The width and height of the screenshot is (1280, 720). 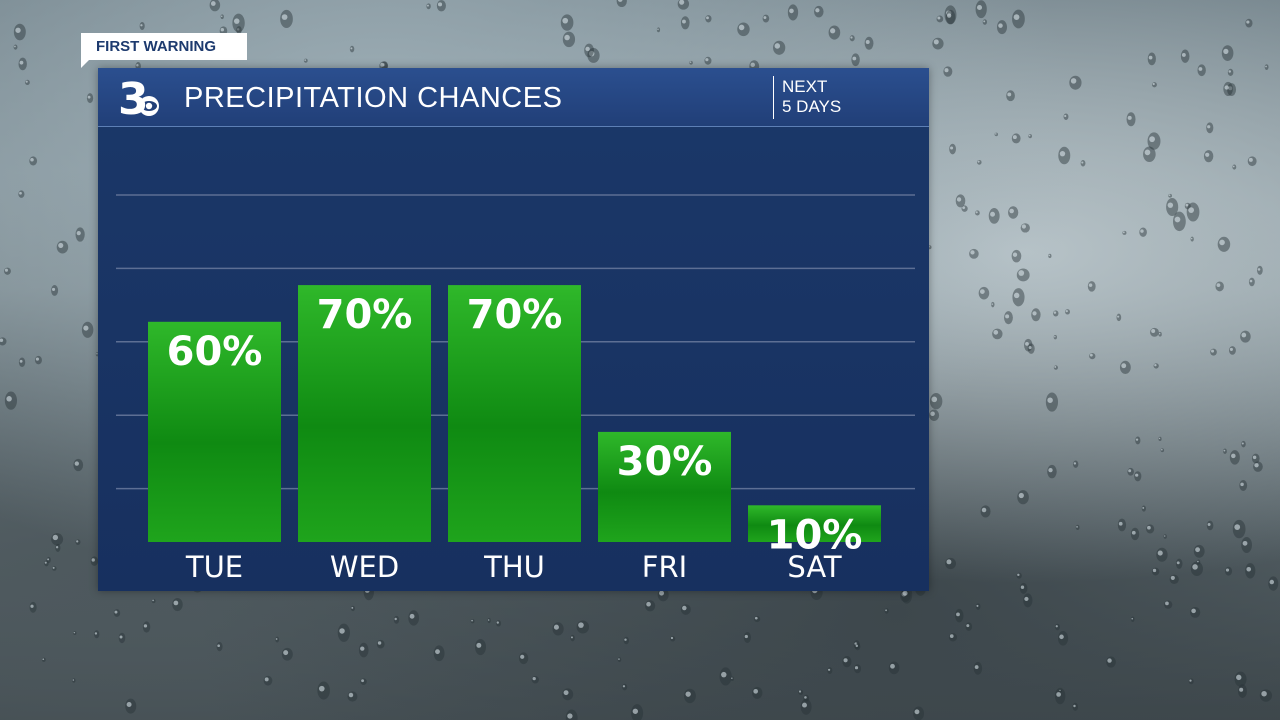 I want to click on forecast-period: NEXT 5 DAYS, so click(x=811, y=97).